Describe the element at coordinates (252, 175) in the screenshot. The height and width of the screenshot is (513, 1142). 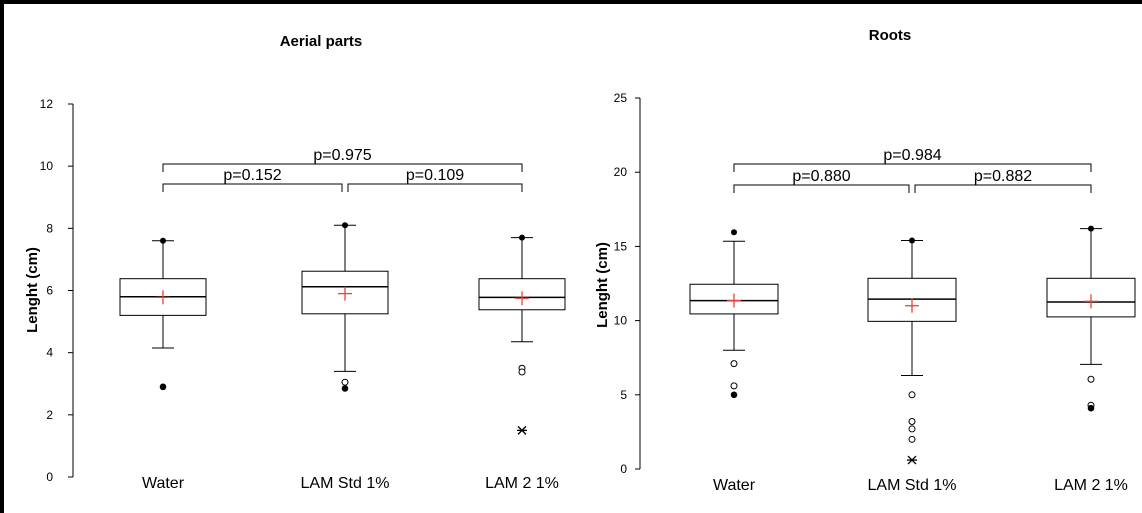
I see `aerial-p-value-label: p=0.152` at that location.